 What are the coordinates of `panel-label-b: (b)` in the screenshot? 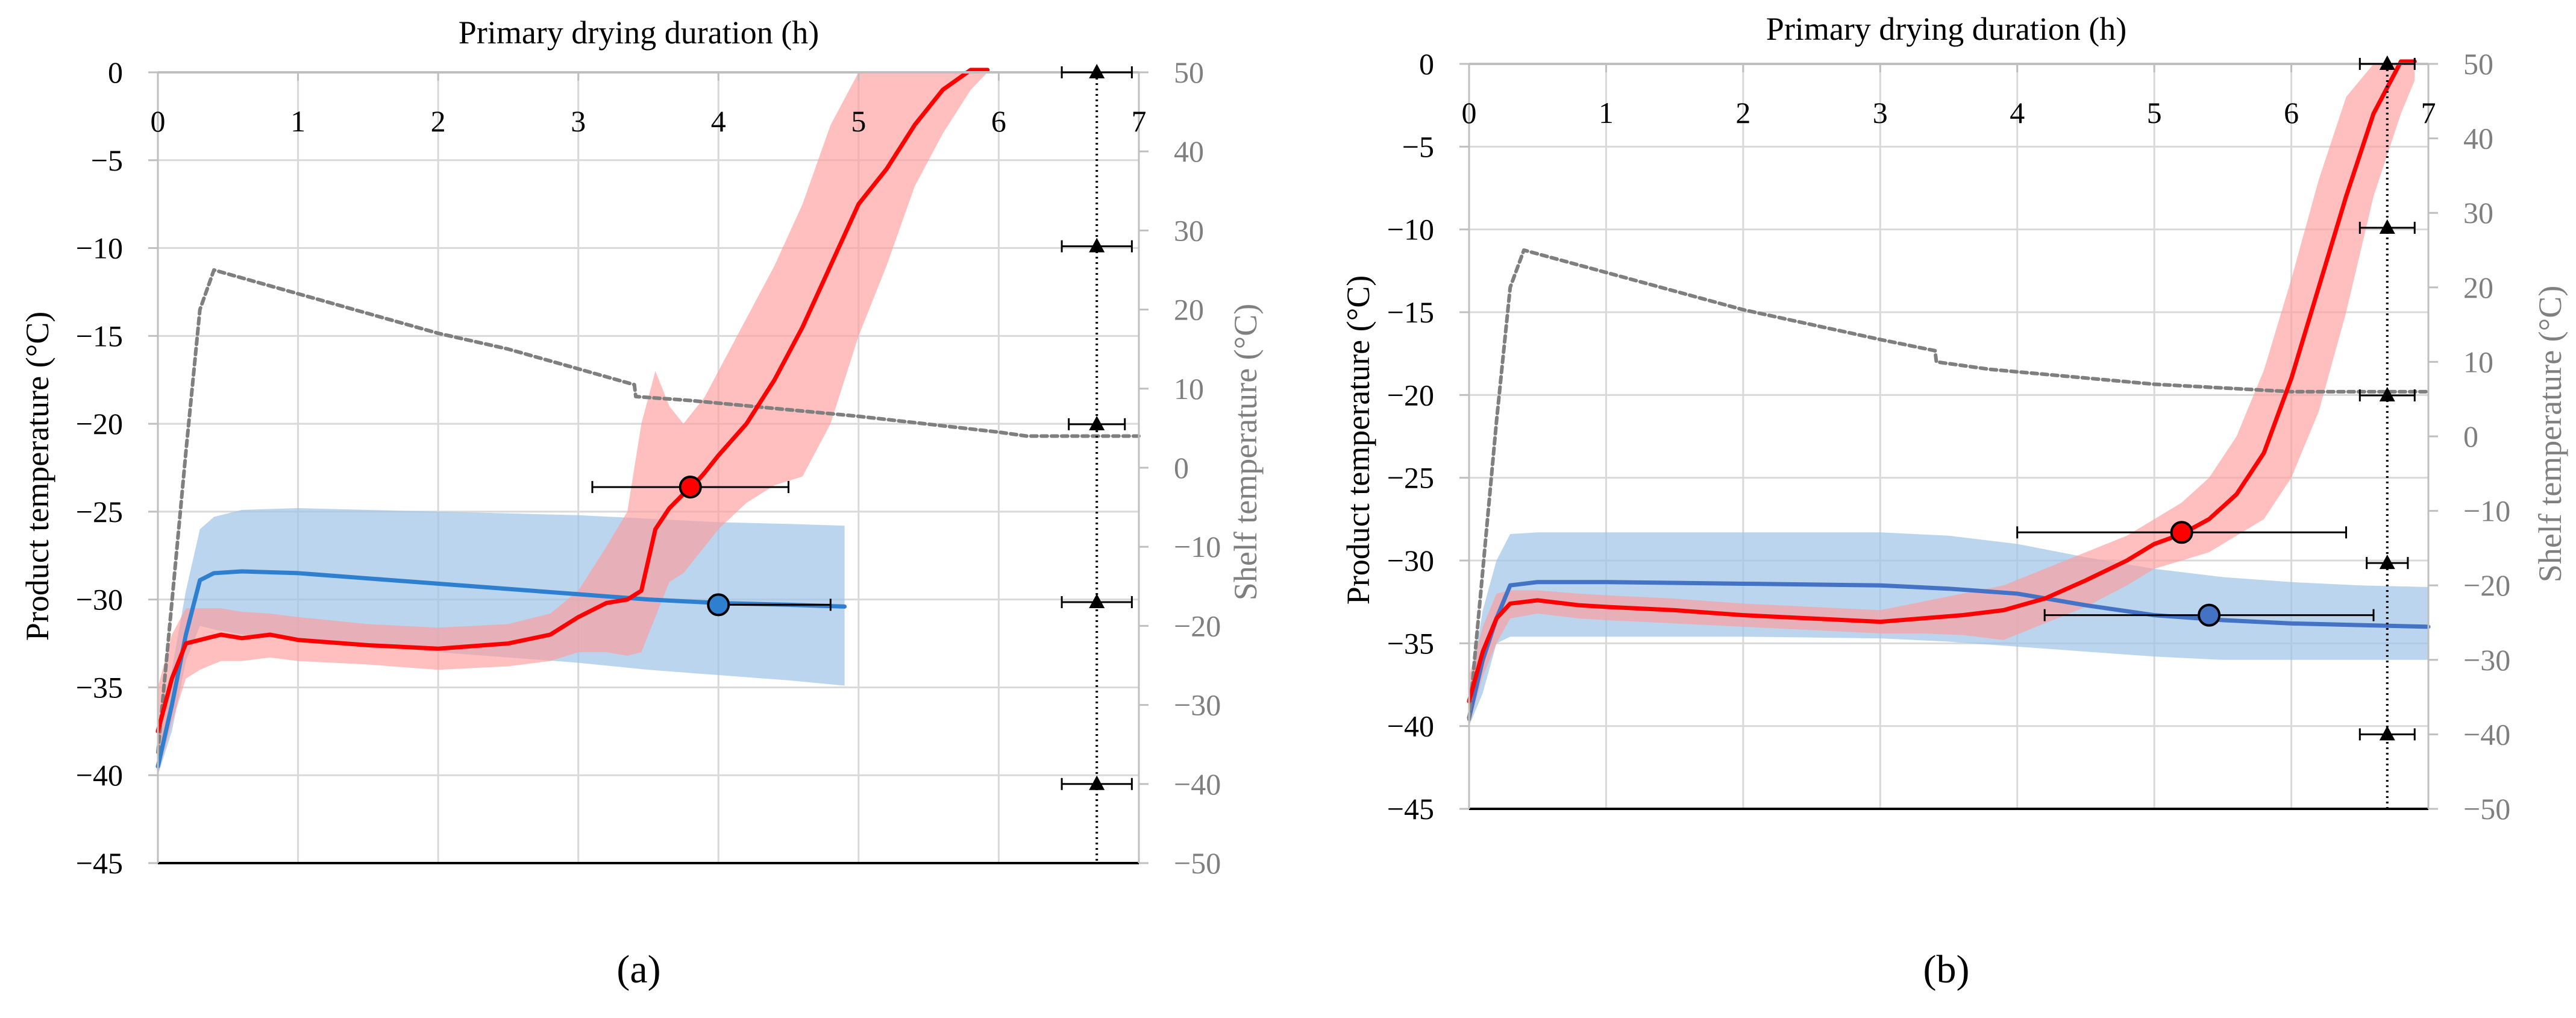 It's located at (1946, 969).